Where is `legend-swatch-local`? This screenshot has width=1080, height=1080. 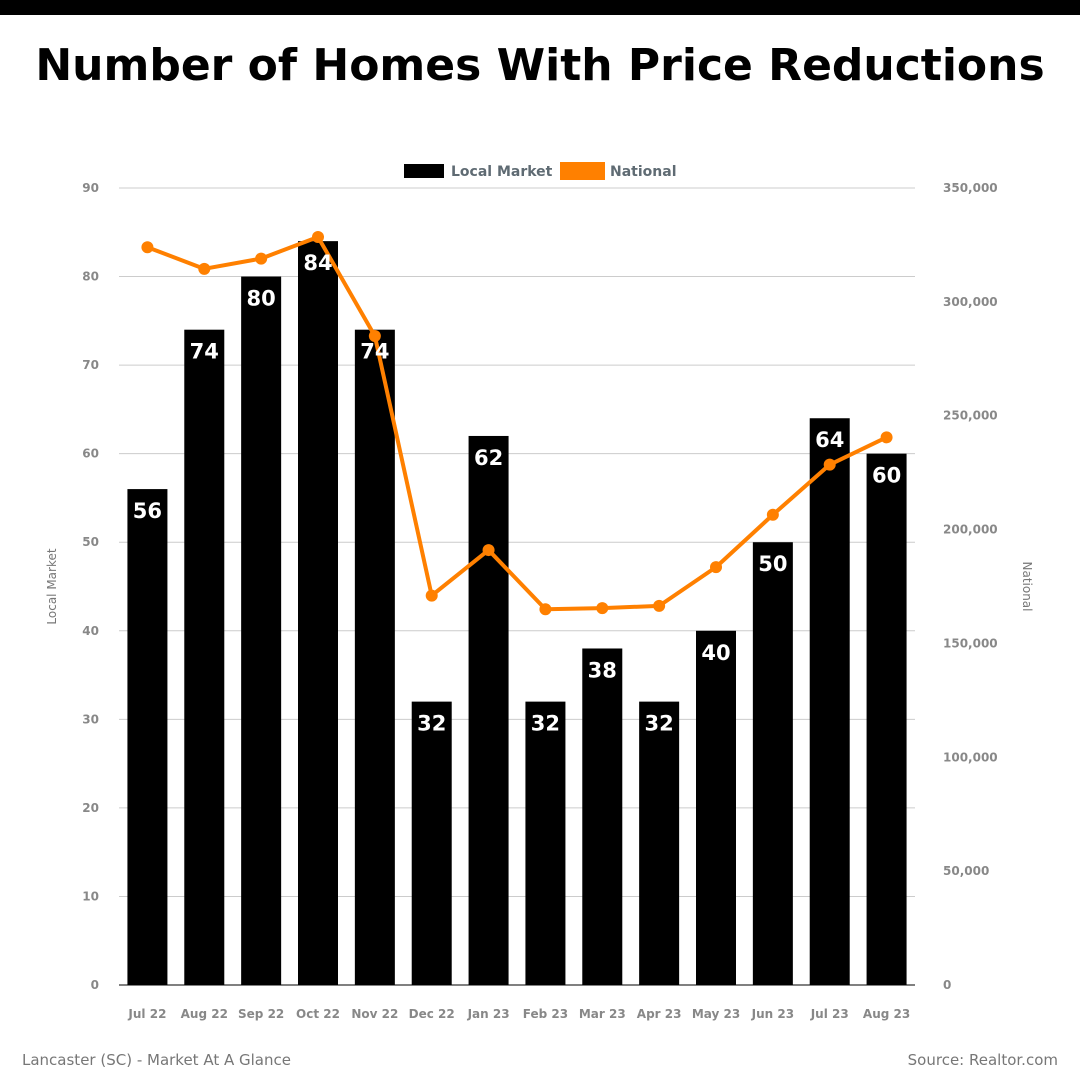 legend-swatch-local is located at coordinates (424, 171).